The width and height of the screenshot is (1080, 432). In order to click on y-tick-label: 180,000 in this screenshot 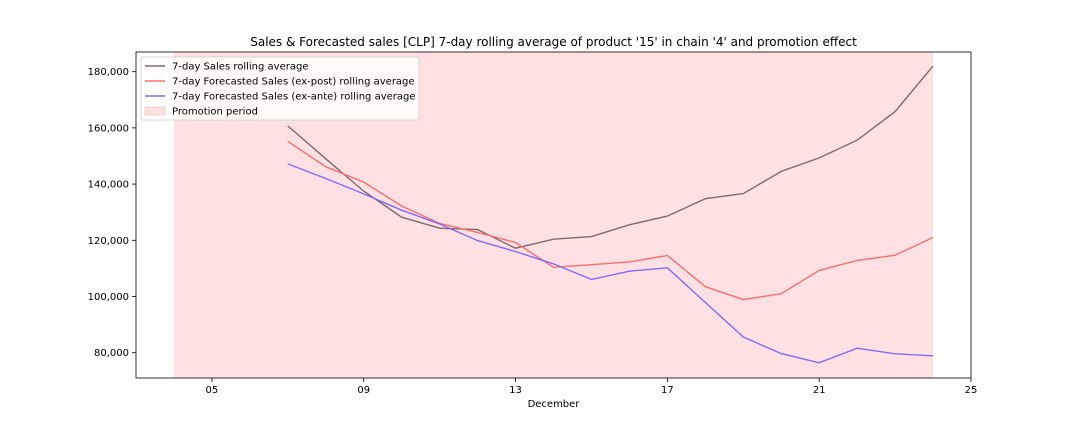, I will do `click(108, 72)`.